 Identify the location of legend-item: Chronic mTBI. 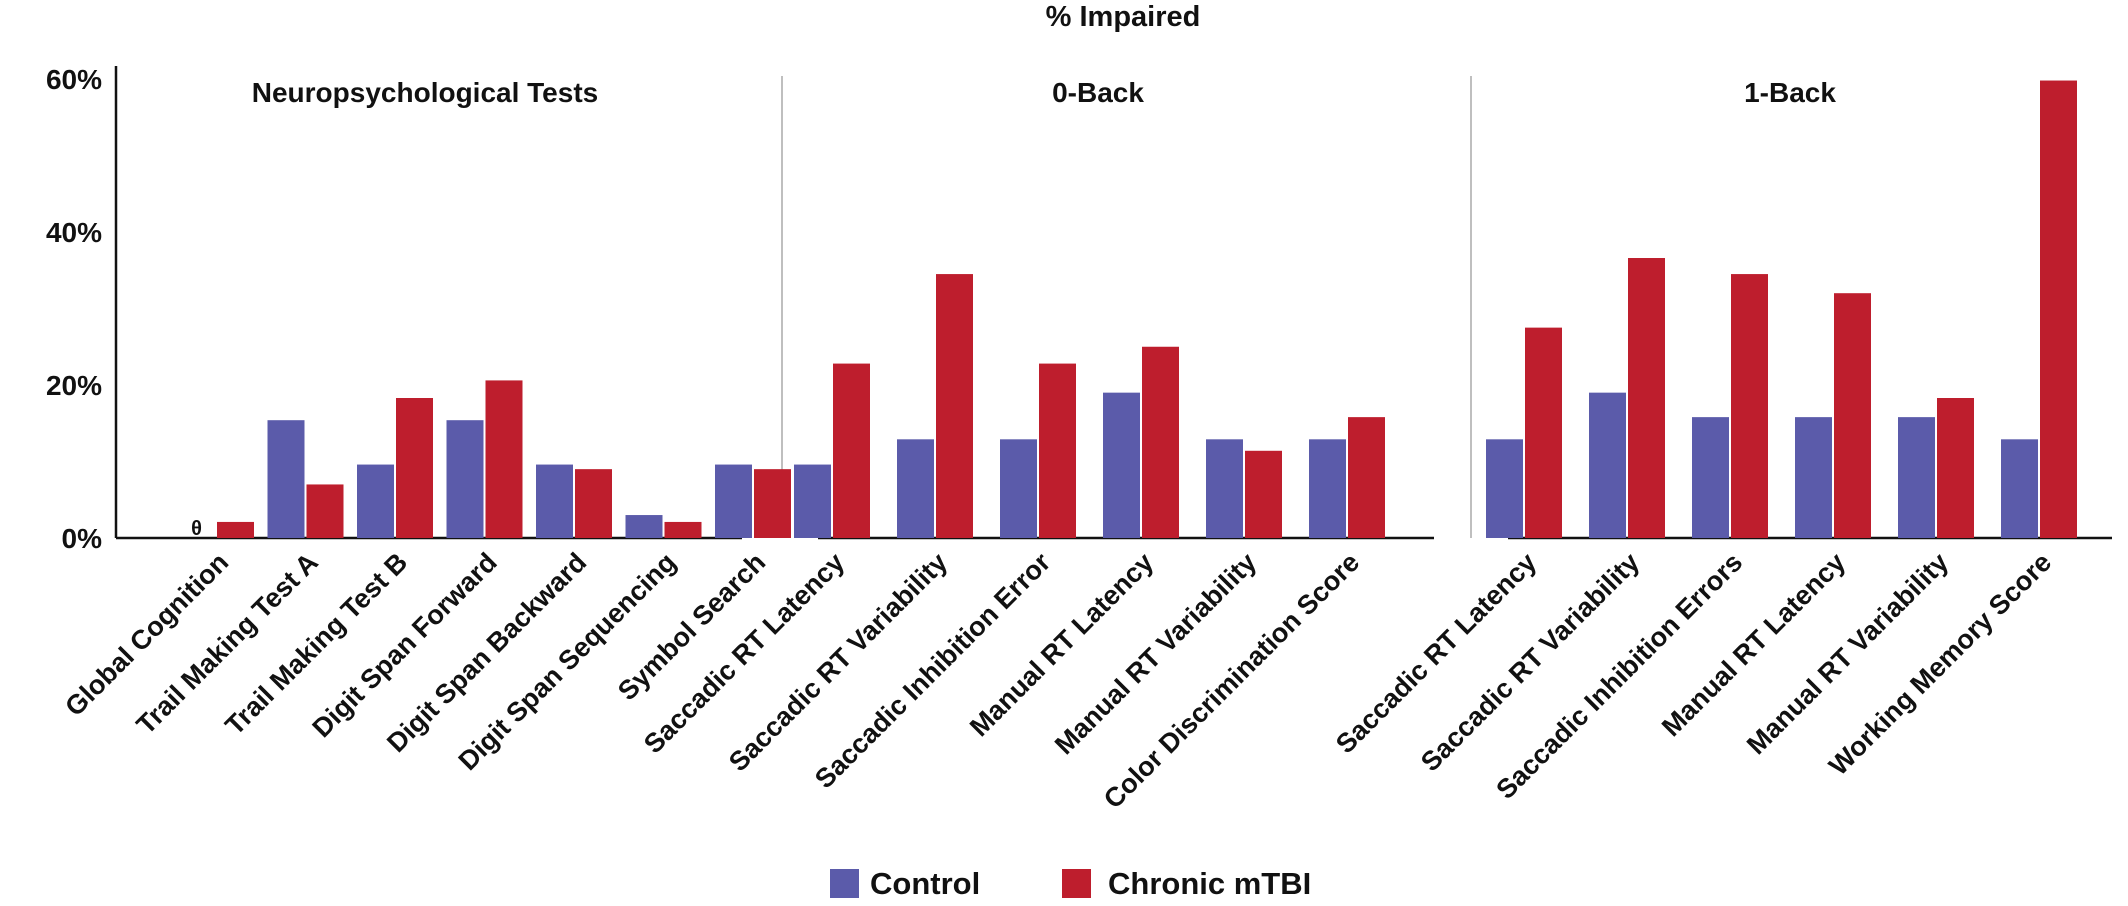
(1186, 883).